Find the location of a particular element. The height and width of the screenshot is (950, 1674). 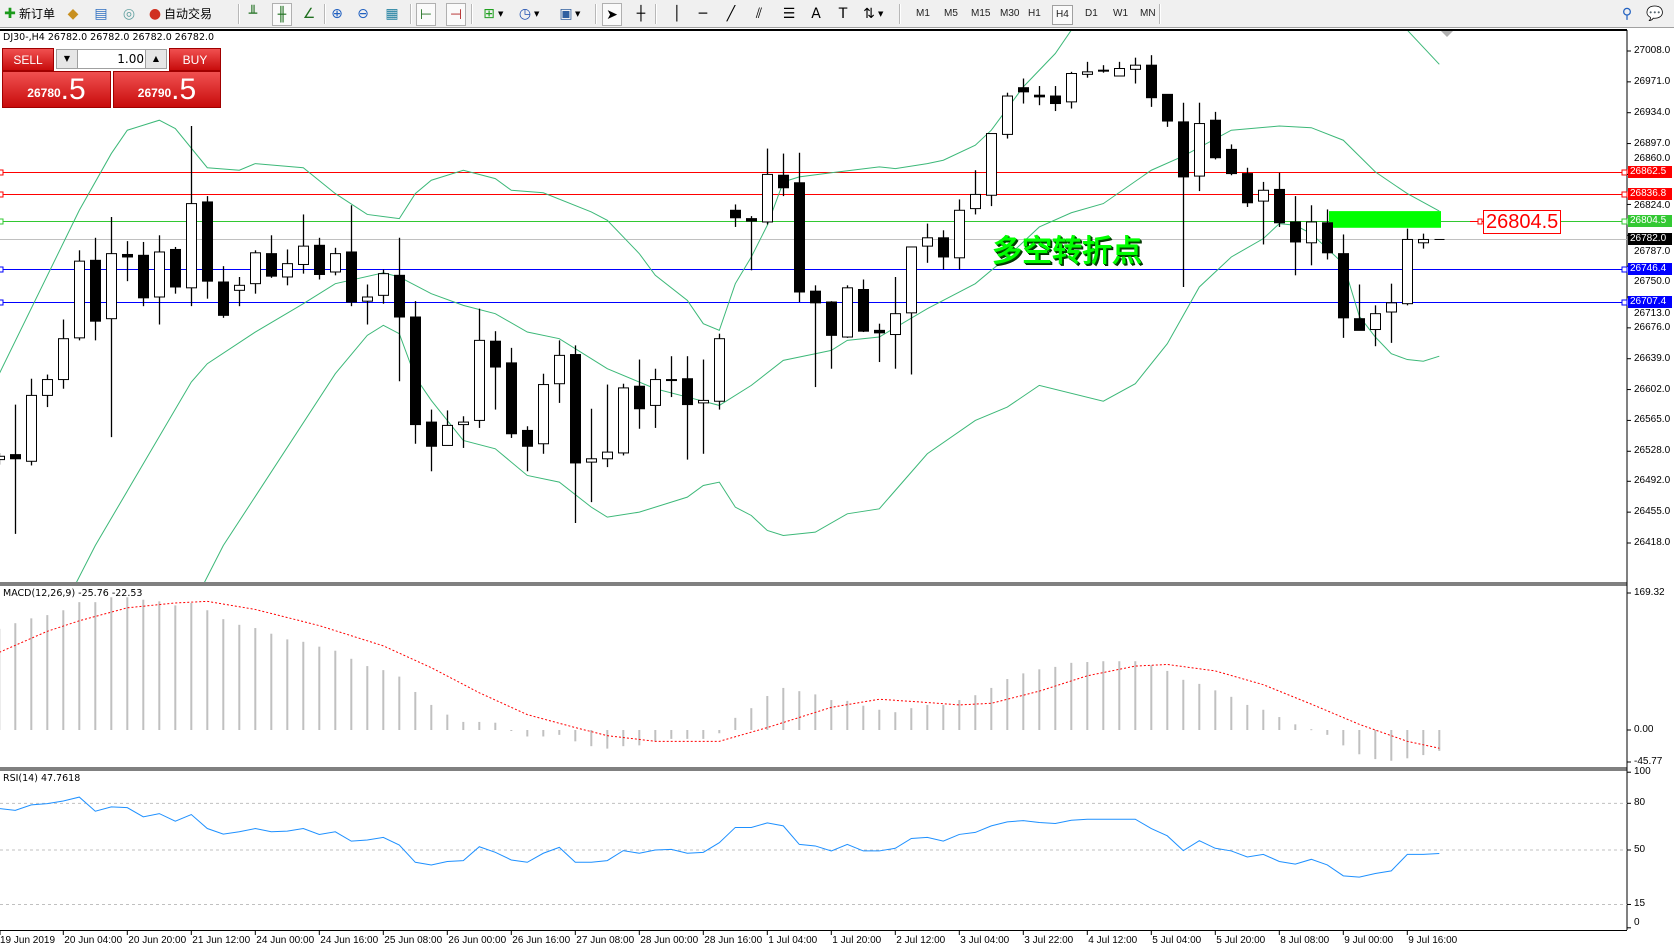

timeframe-mn: MN is located at coordinates (1148, 13).